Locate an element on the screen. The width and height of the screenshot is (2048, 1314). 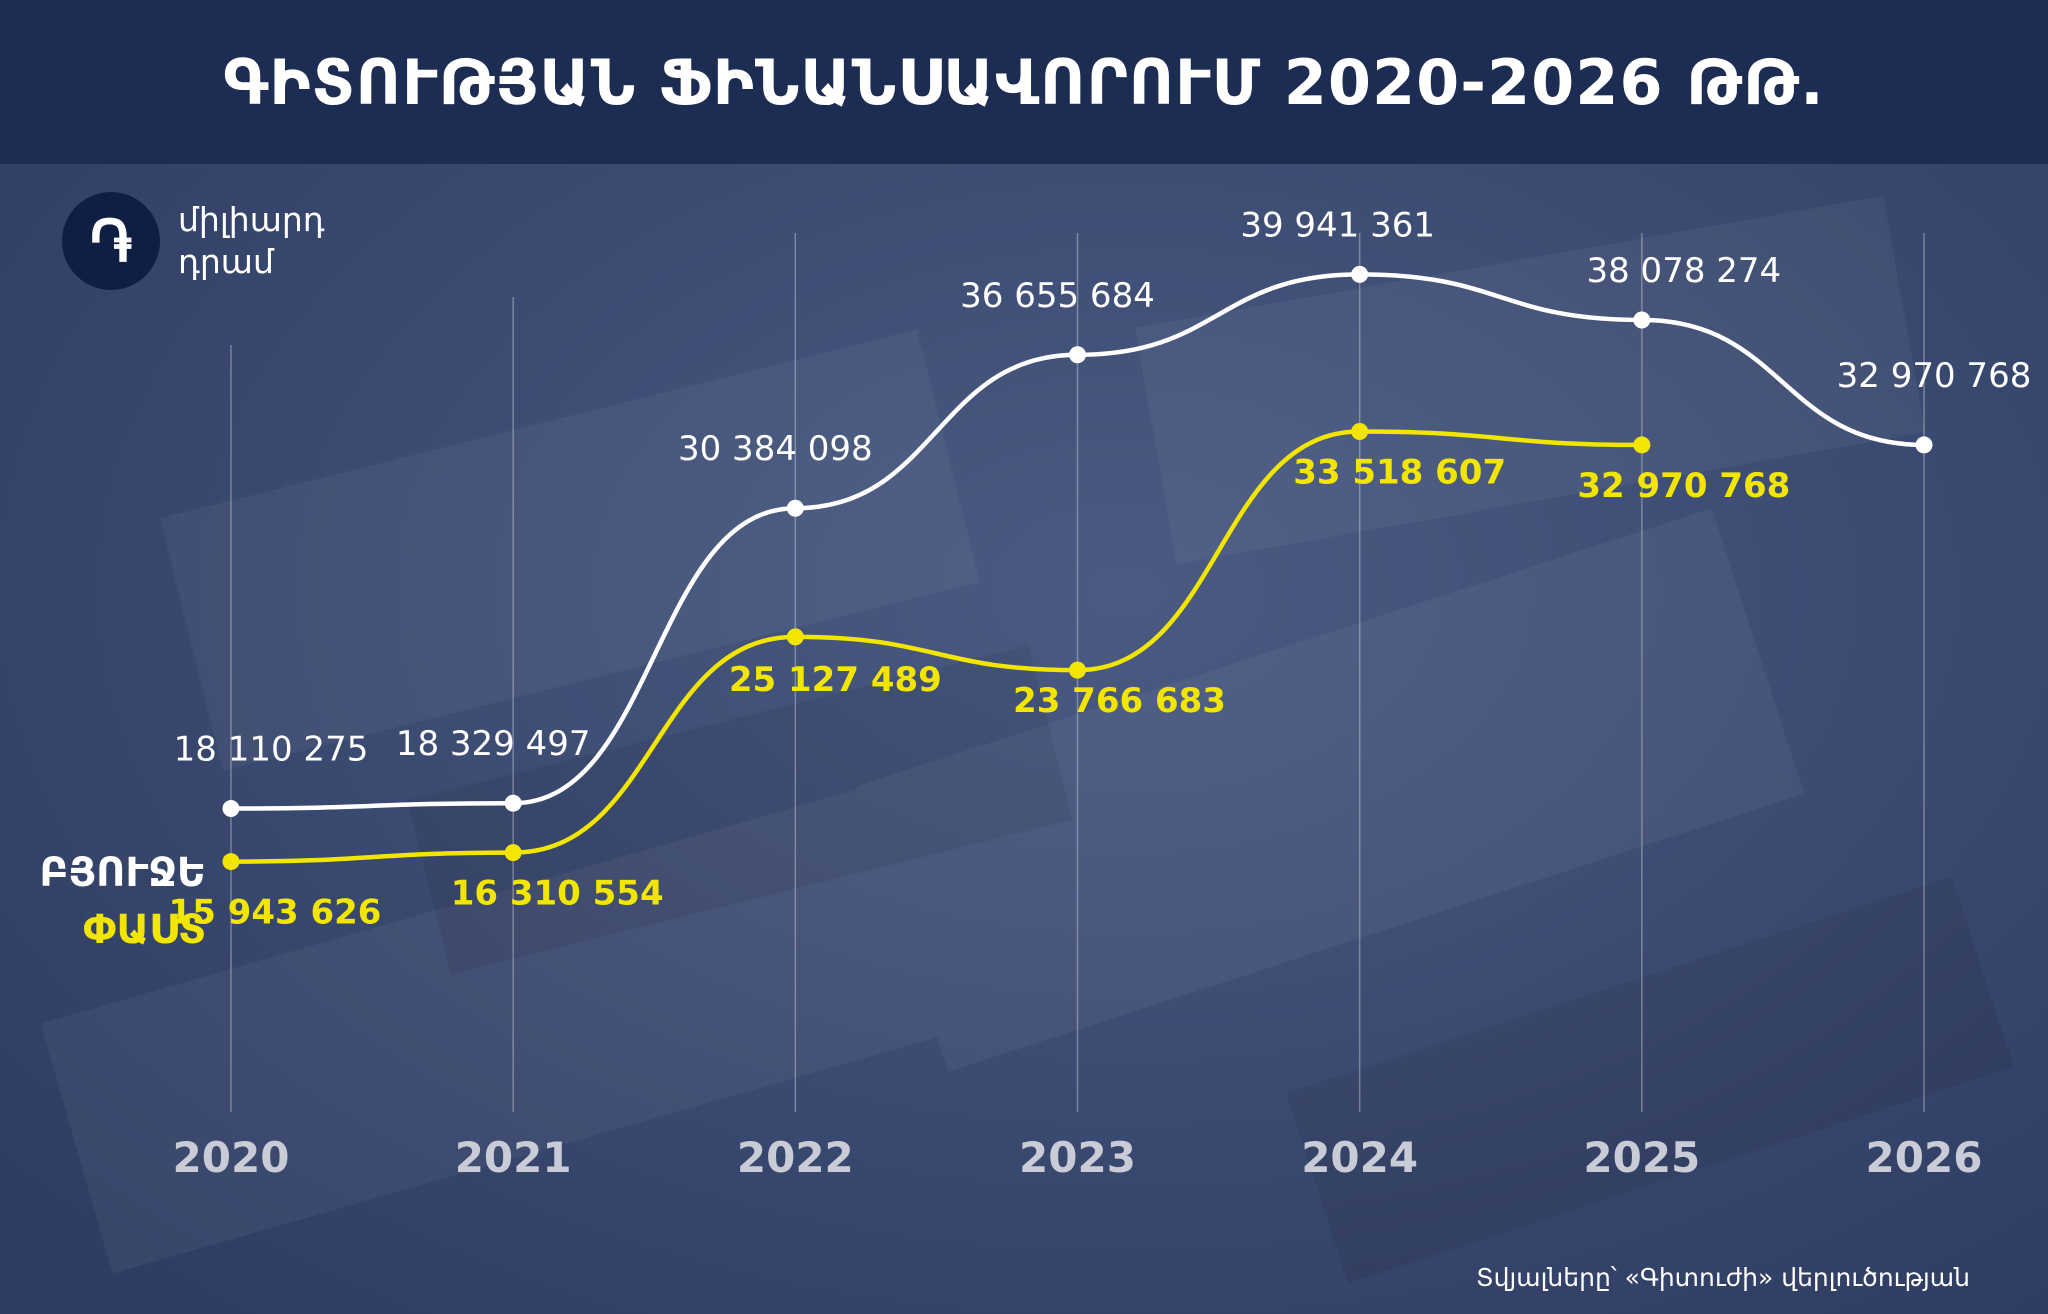
budget-point-2022 is located at coordinates (795, 508).